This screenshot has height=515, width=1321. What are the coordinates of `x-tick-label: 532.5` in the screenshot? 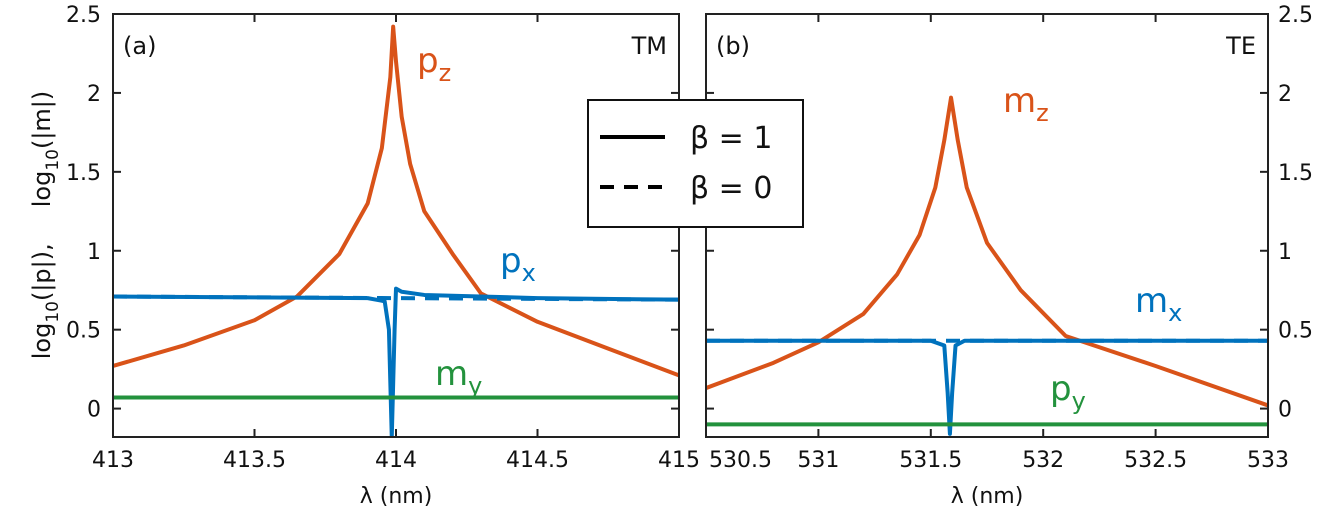 It's located at (1155, 460).